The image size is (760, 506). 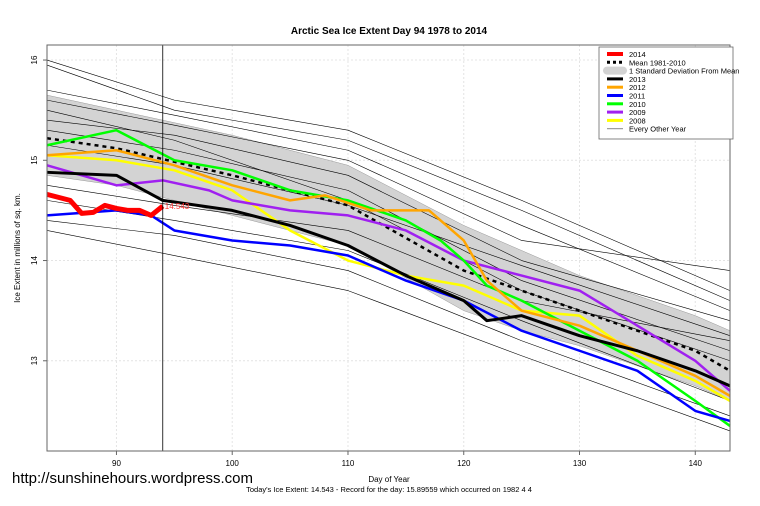 What do you see at coordinates (132, 478) in the screenshot?
I see `watermark-url: http://sunshinehours.wordpress.com` at bounding box center [132, 478].